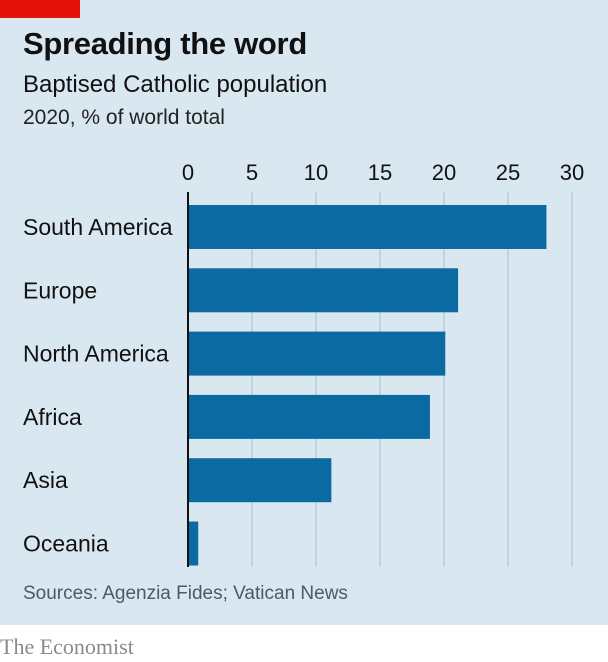 The height and width of the screenshot is (662, 608). Describe the element at coordinates (40, 9) in the screenshot. I see `brand-red-tag` at that location.